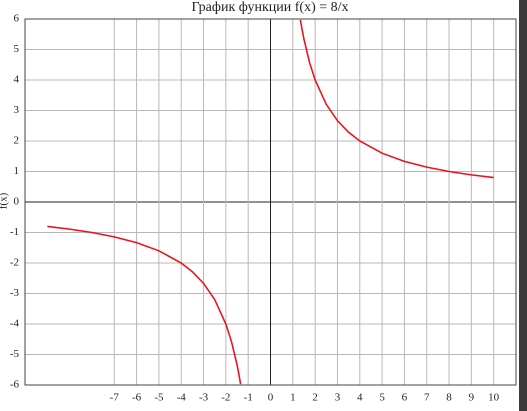  Describe the element at coordinates (17, 49) in the screenshot. I see `y-tick-label: 5` at that location.